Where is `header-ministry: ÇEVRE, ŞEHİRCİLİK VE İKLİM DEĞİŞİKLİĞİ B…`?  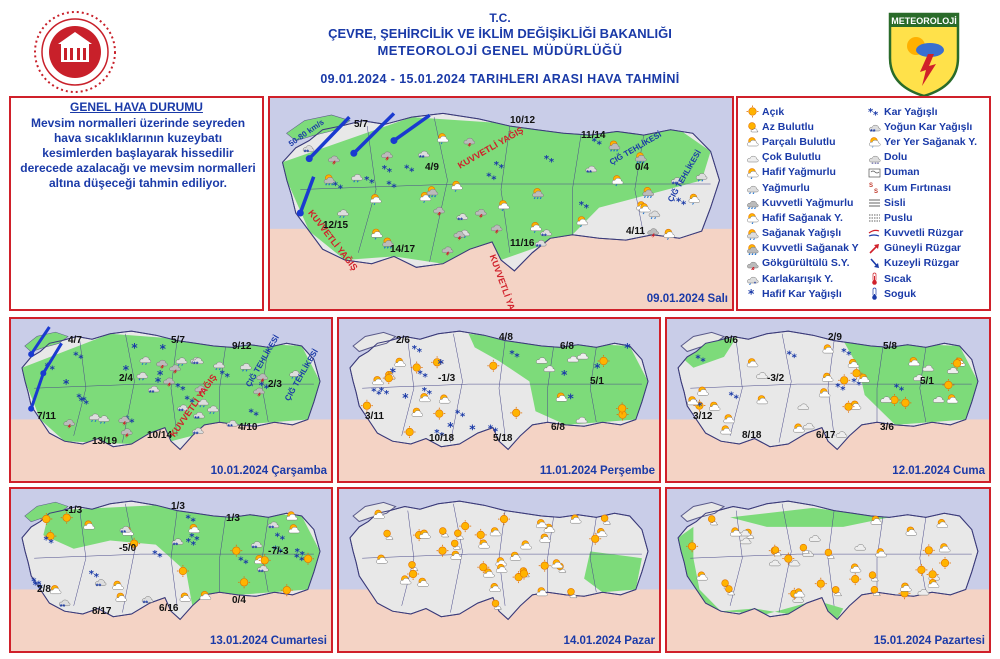 header-ministry: ÇEVRE, ŞEHİRCİLİK VE İKLİM DEĞİŞİKLİĞİ B… is located at coordinates (500, 33).